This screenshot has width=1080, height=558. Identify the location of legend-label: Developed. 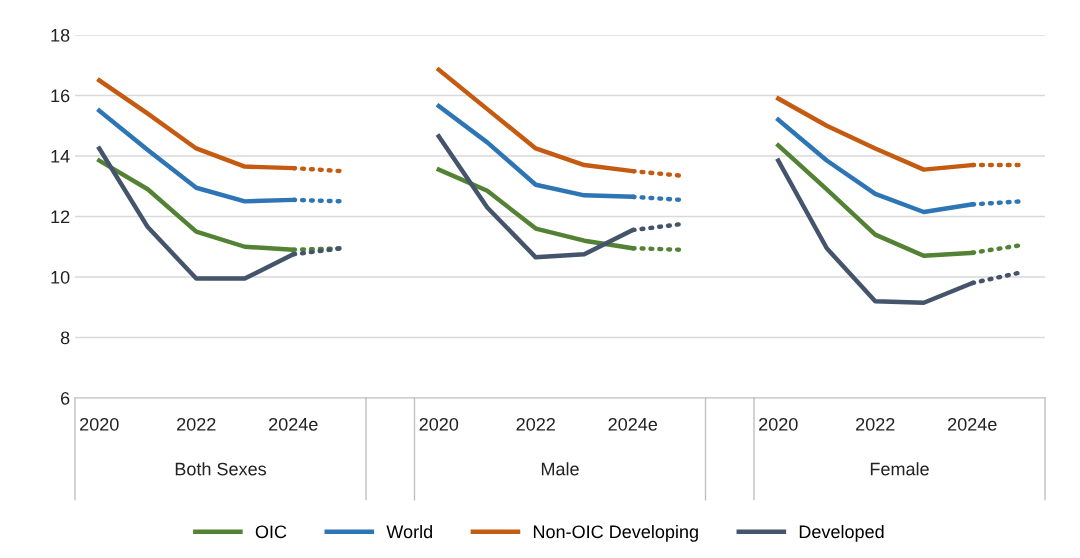
(841, 533).